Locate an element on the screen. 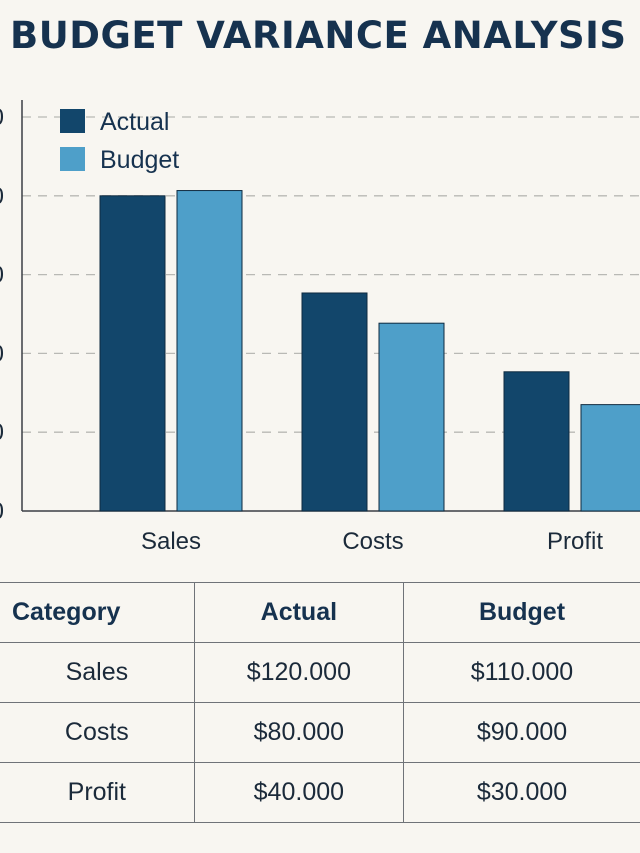 The image size is (640, 853). cell-actual: $120.000 is located at coordinates (299, 672).